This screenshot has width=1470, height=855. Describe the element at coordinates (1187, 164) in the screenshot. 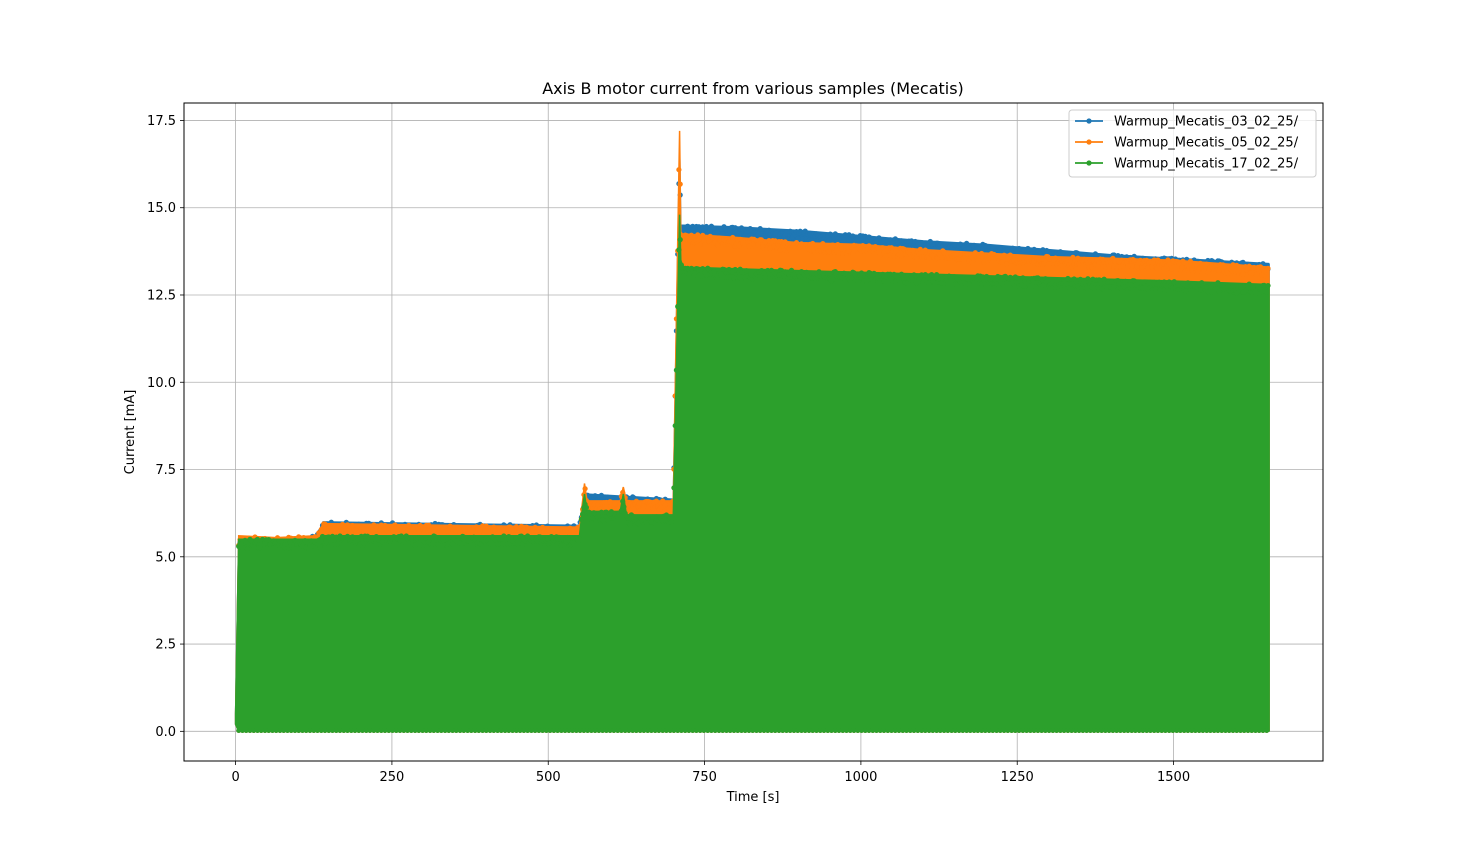

I see `legend-entry: Warmup_Mecatis_17_02_25/` at that location.